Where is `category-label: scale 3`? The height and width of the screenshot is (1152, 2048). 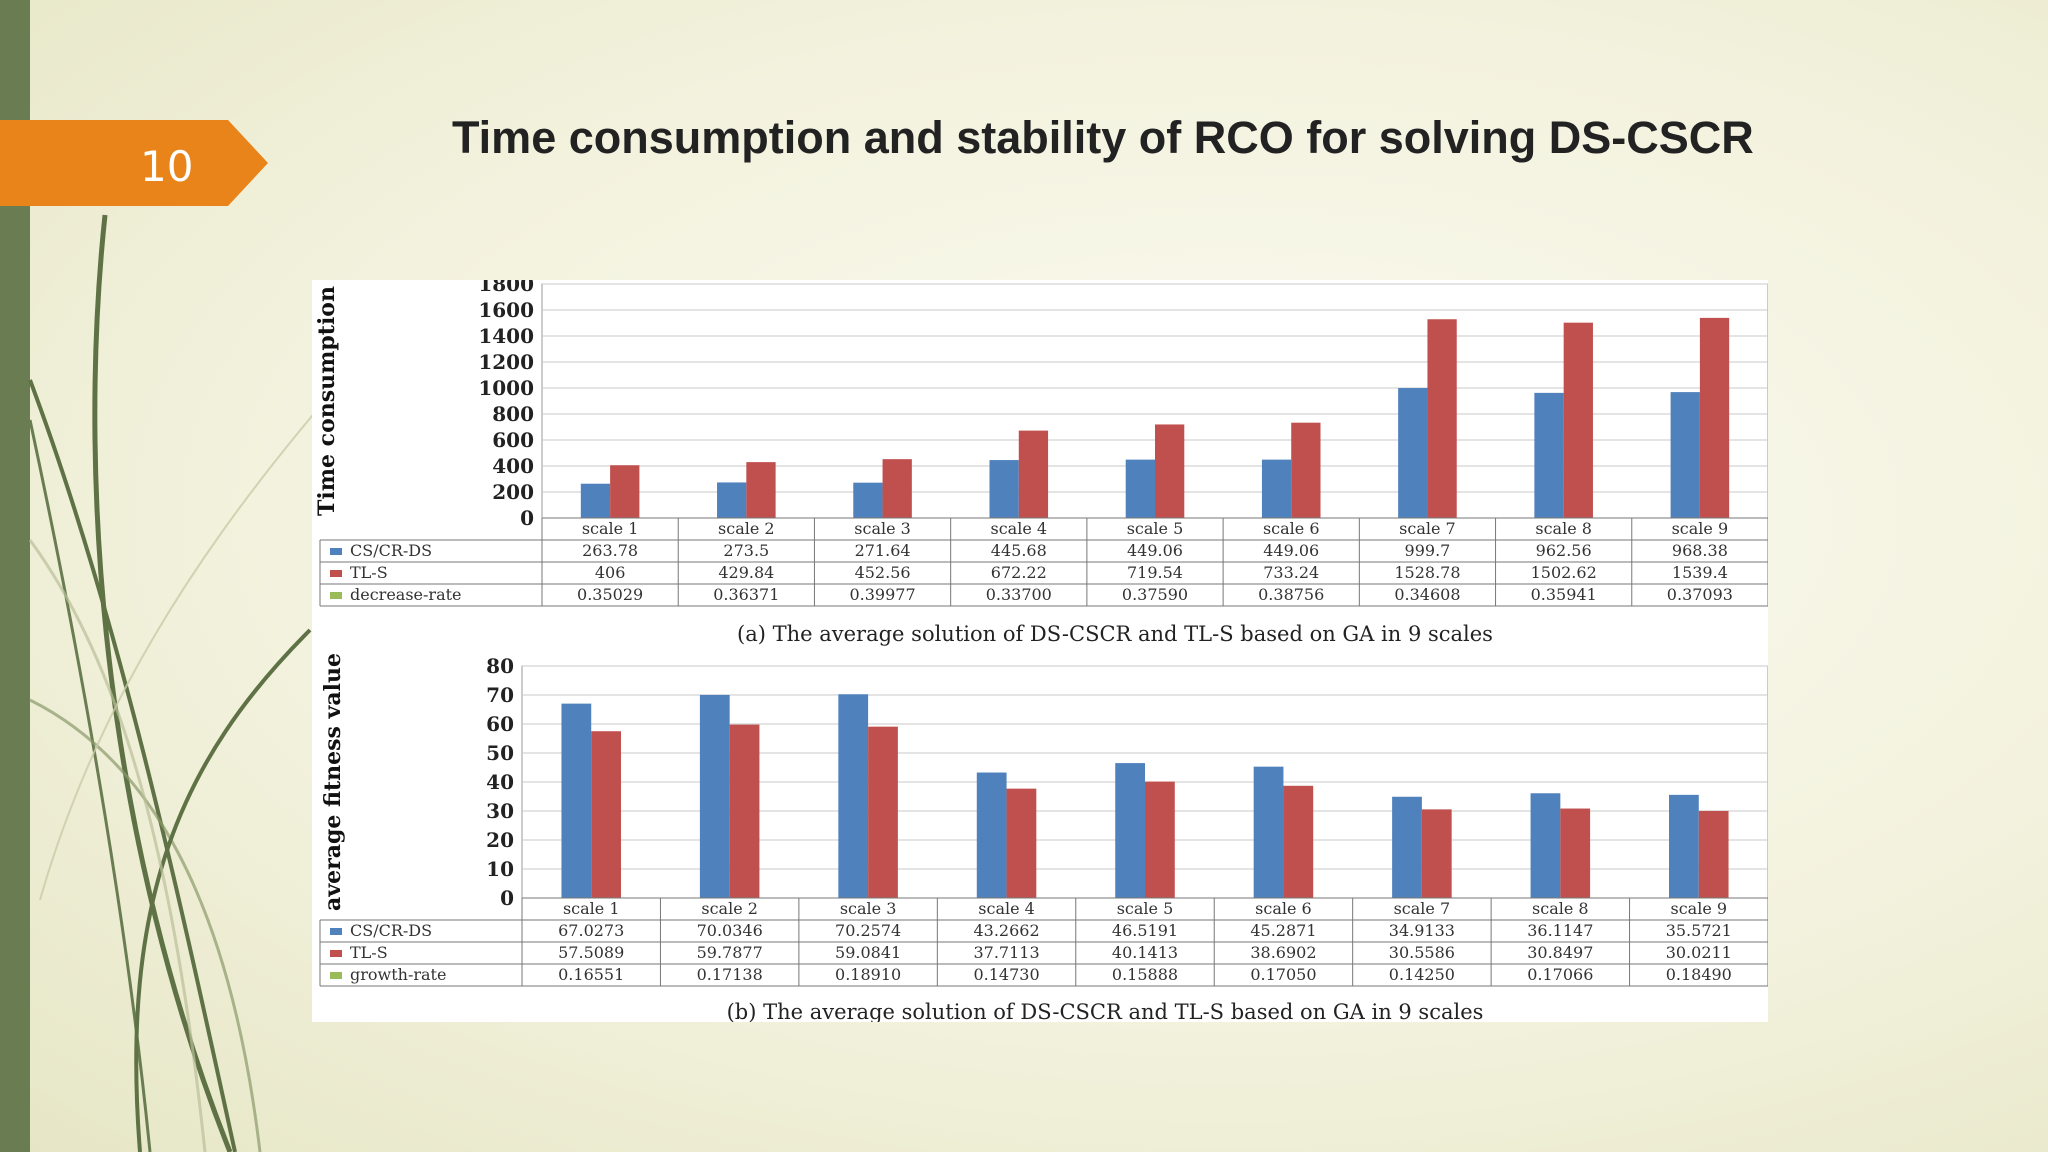 category-label: scale 3 is located at coordinates (868, 908).